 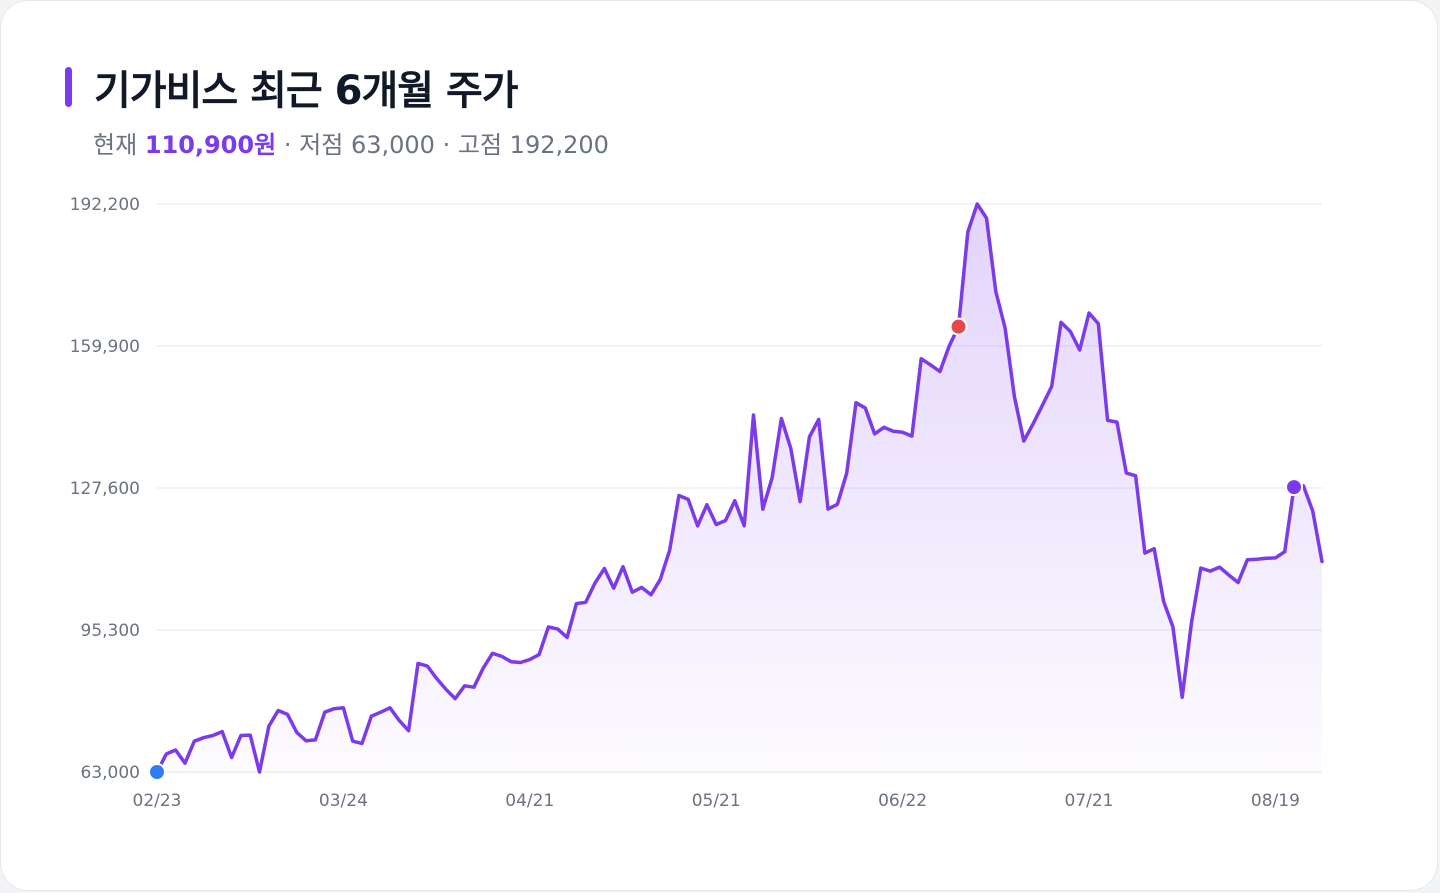 What do you see at coordinates (529, 801) in the screenshot?
I see `x-tick-label: 04/21` at bounding box center [529, 801].